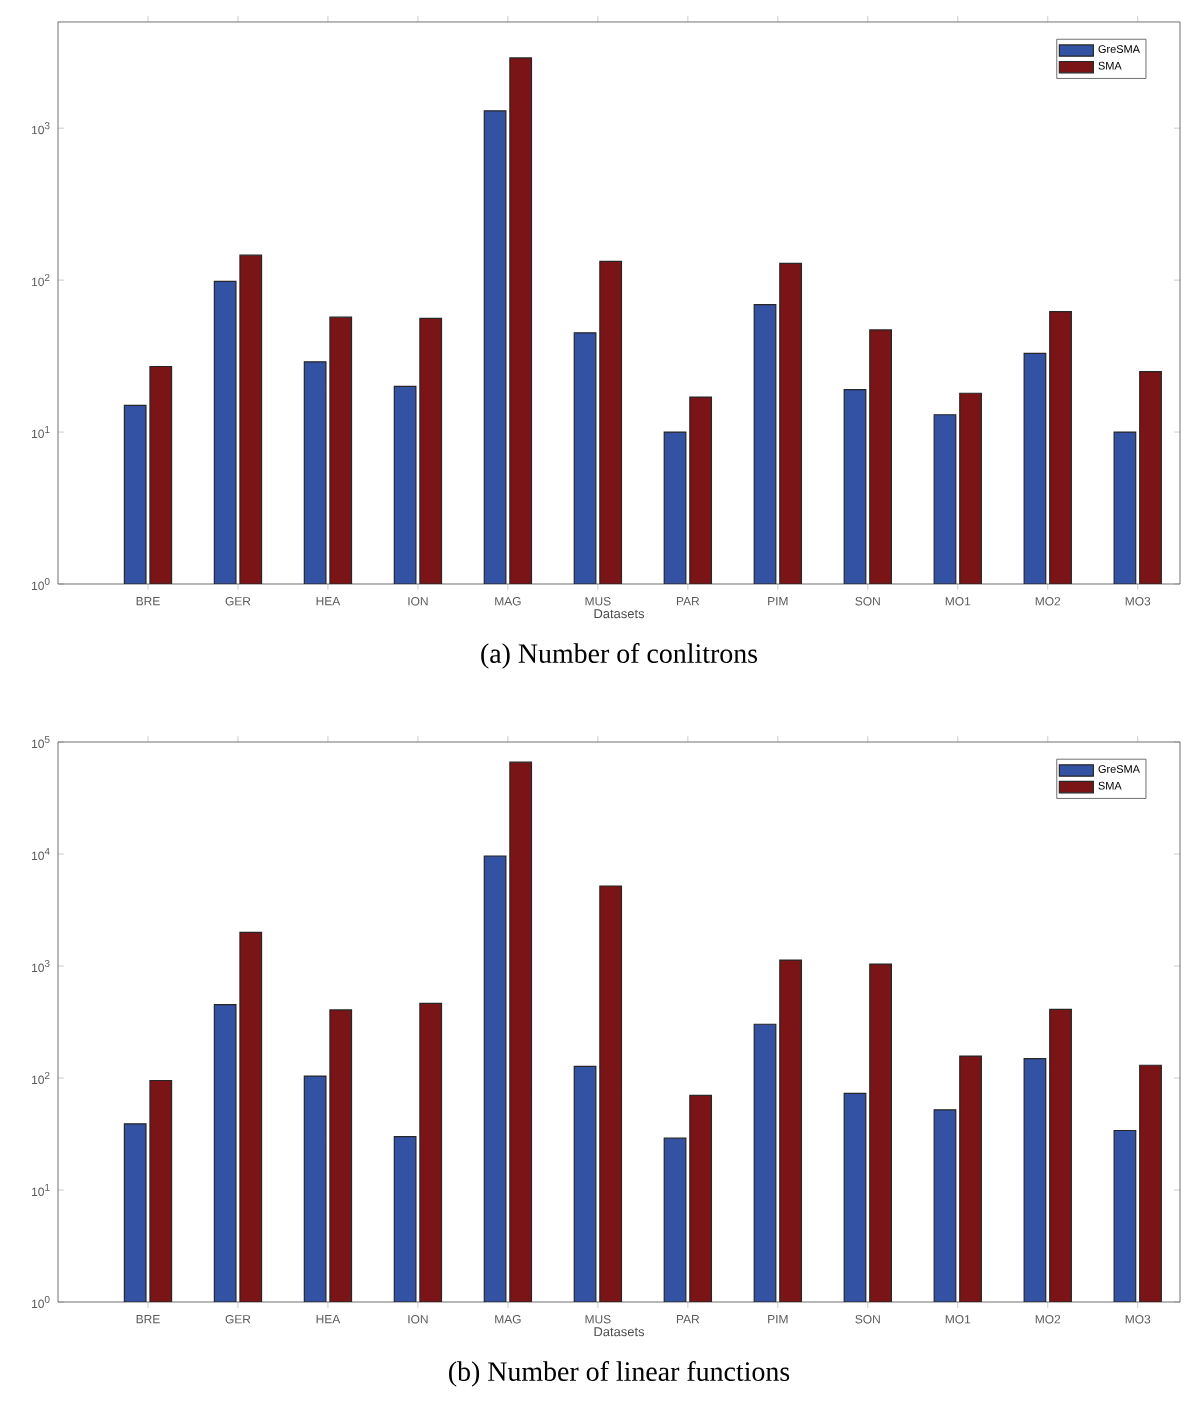 This screenshot has width=1192, height=1422. What do you see at coordinates (619, 656) in the screenshot?
I see `text: (a) Number of conlitrons` at bounding box center [619, 656].